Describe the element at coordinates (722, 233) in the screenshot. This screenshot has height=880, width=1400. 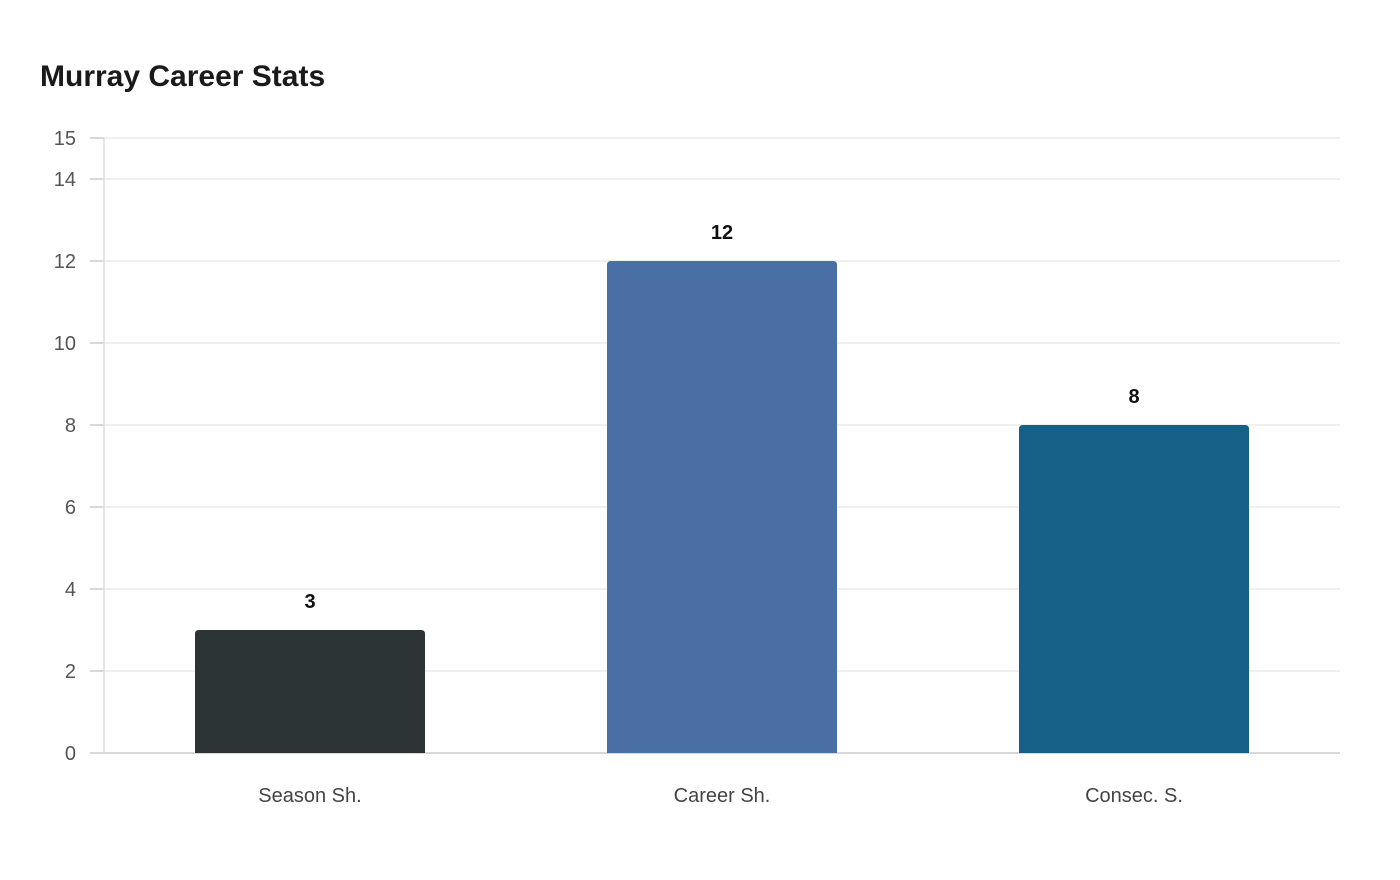
I see `data-label: 12` at that location.